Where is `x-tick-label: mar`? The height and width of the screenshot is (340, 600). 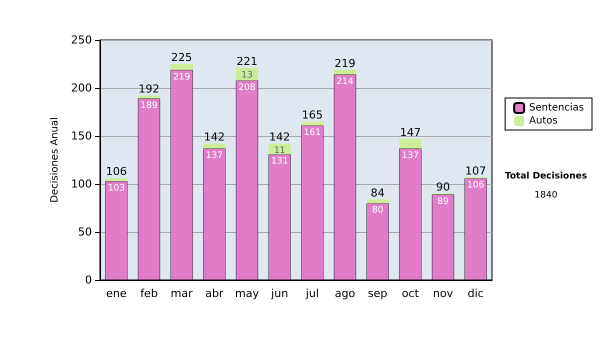
x-tick-label: mar is located at coordinates (182, 293).